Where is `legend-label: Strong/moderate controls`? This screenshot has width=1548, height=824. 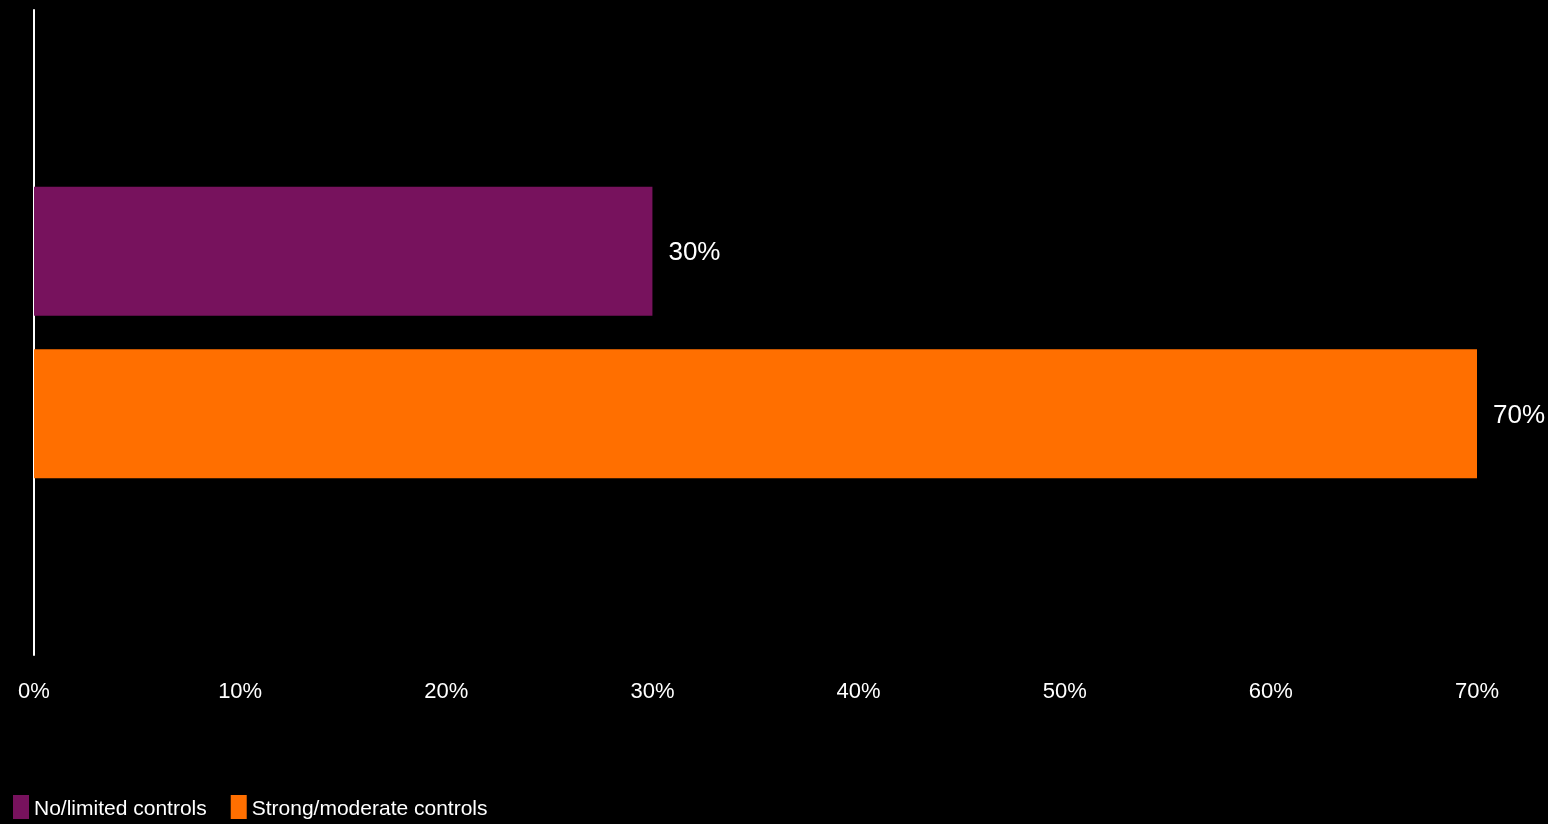 legend-label: Strong/moderate controls is located at coordinates (369, 807).